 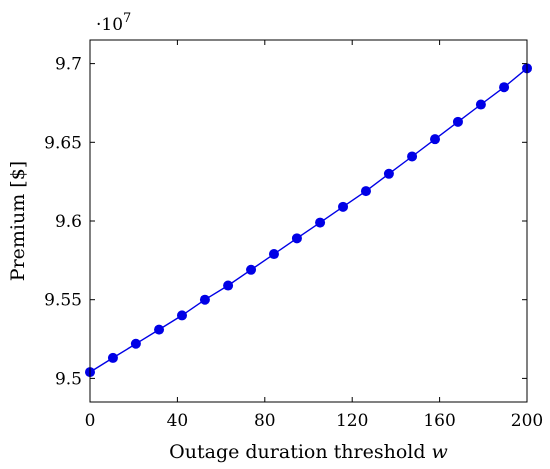 I want to click on y-tick-label: 9.65, so click(x=63, y=143).